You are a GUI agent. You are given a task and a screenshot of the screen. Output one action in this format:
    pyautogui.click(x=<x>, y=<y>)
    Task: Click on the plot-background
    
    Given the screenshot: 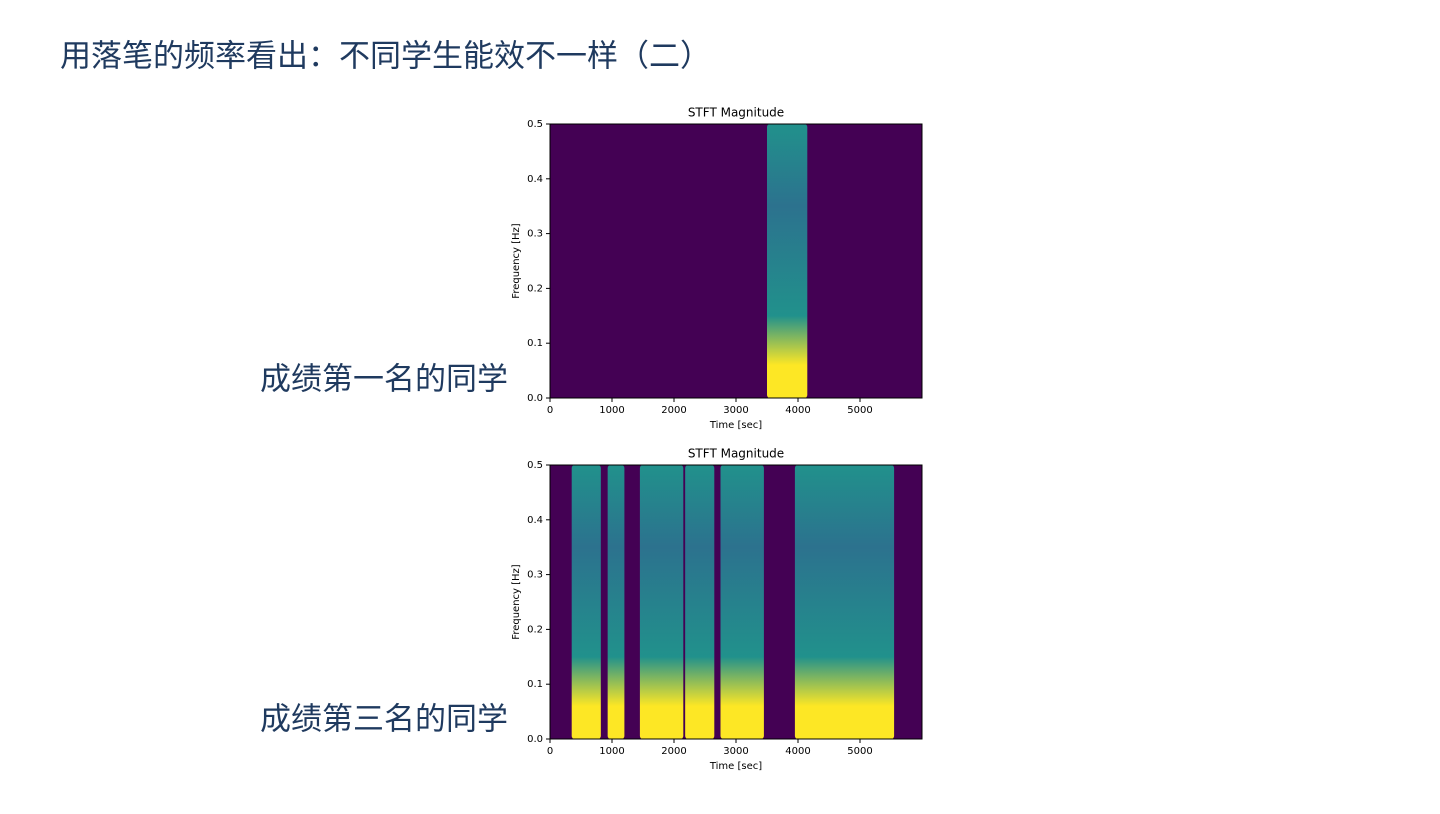 What is the action you would take?
    pyautogui.click(x=736, y=261)
    